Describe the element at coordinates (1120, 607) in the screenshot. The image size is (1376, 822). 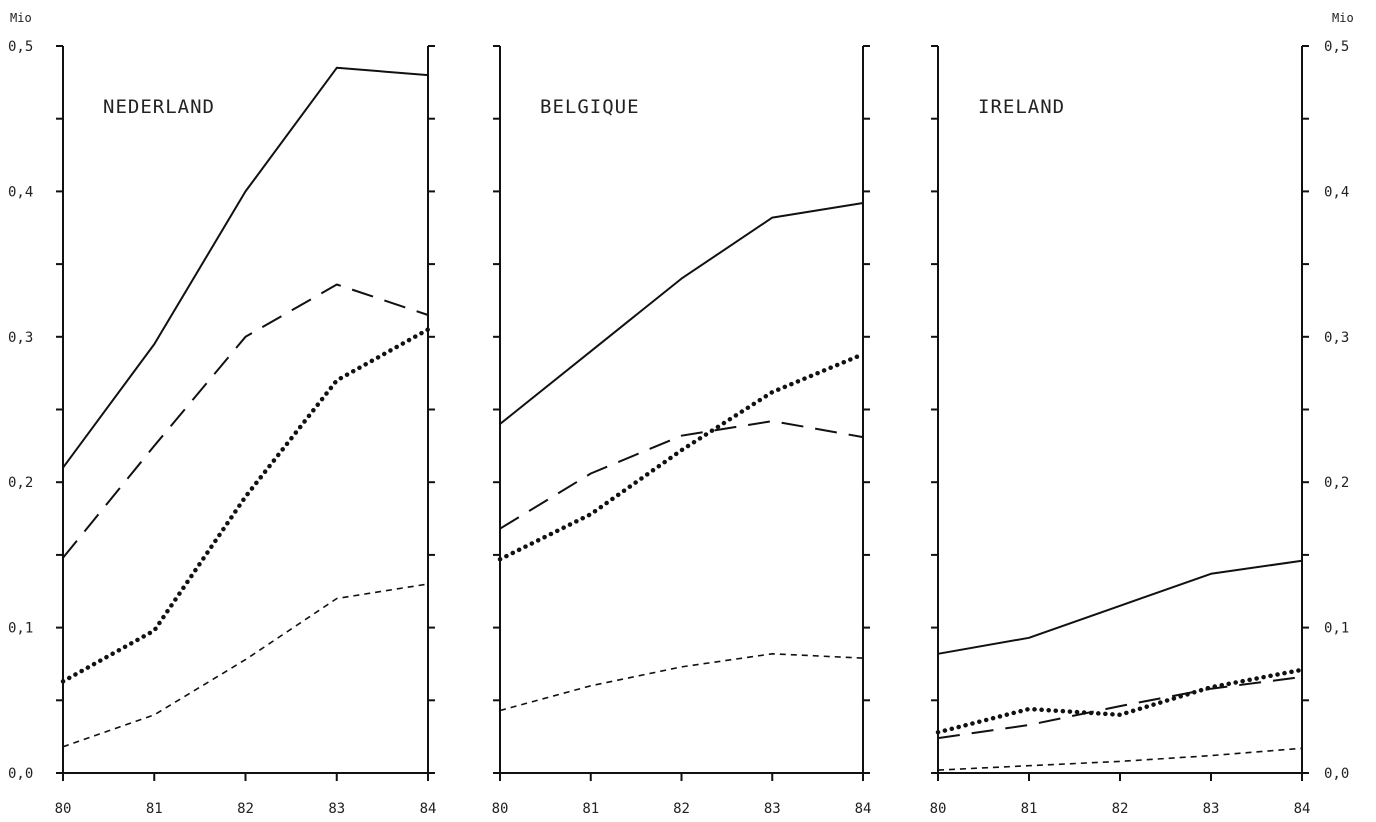
I see `series-line-solid-ireland` at that location.